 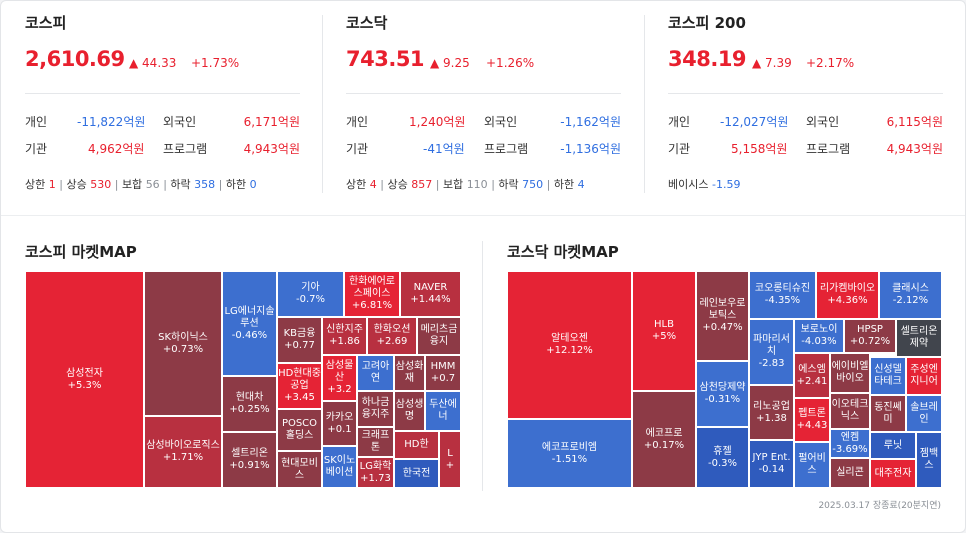 I want to click on tile-name: 젬백스, so click(x=929, y=459).